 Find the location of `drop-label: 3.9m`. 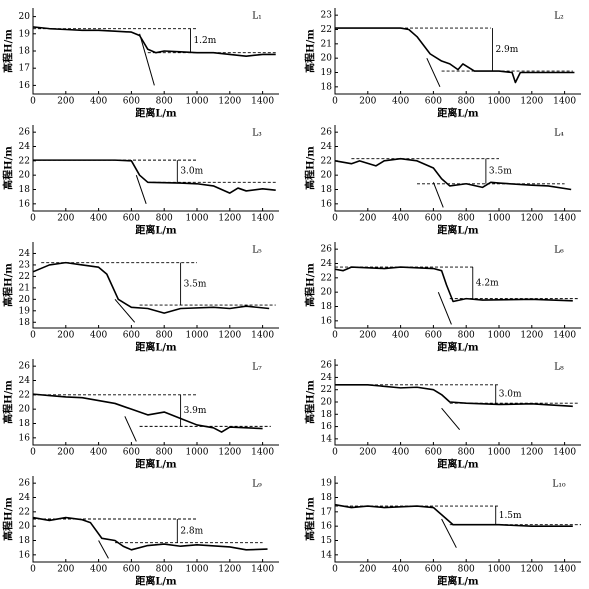

drop-label: 3.9m is located at coordinates (195, 411).